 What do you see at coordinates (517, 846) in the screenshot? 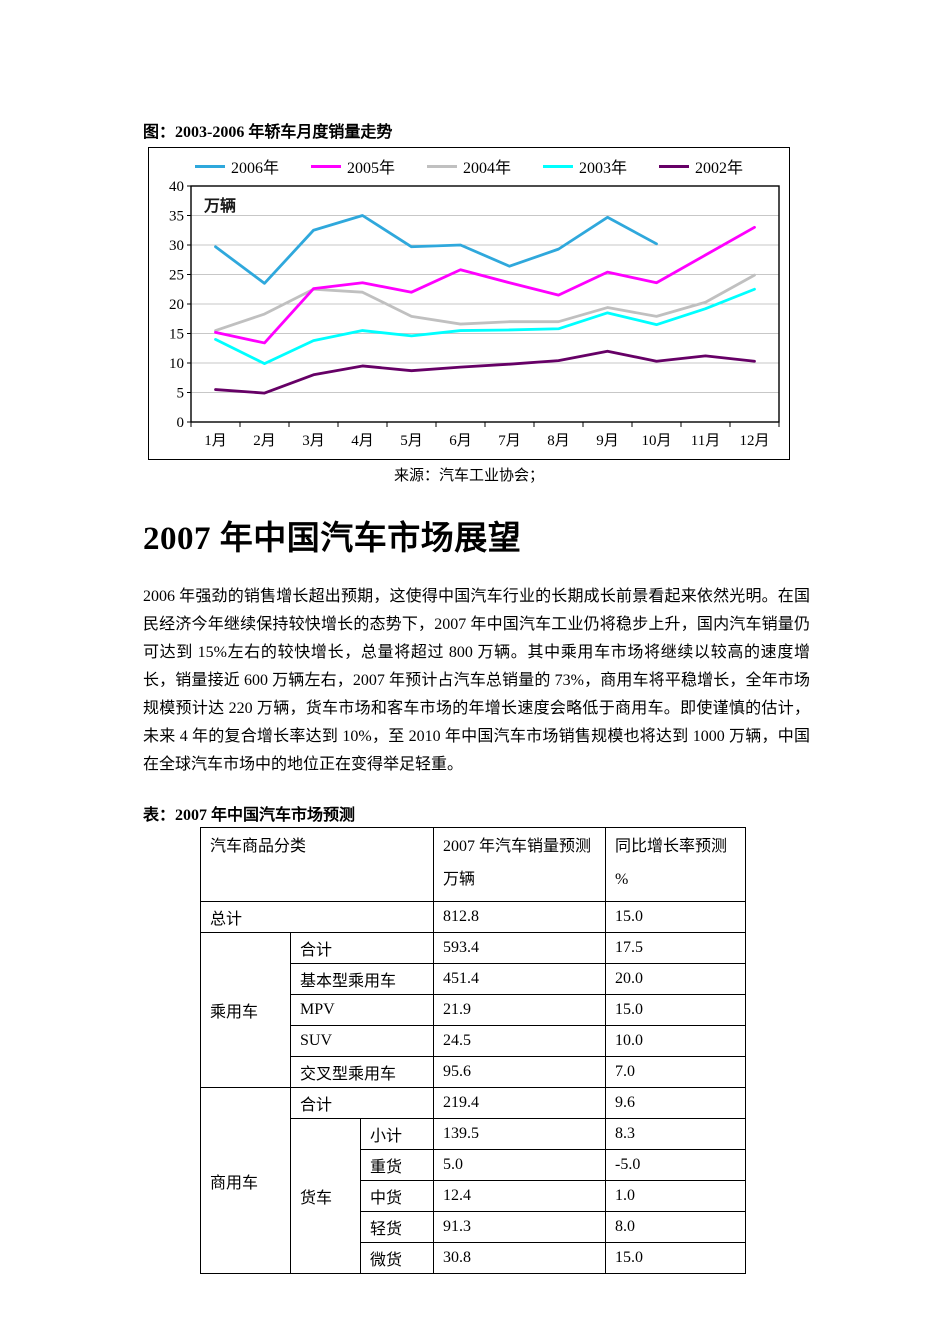
I see `header-sales-line1: 2007 年汽车销量预测` at bounding box center [517, 846].